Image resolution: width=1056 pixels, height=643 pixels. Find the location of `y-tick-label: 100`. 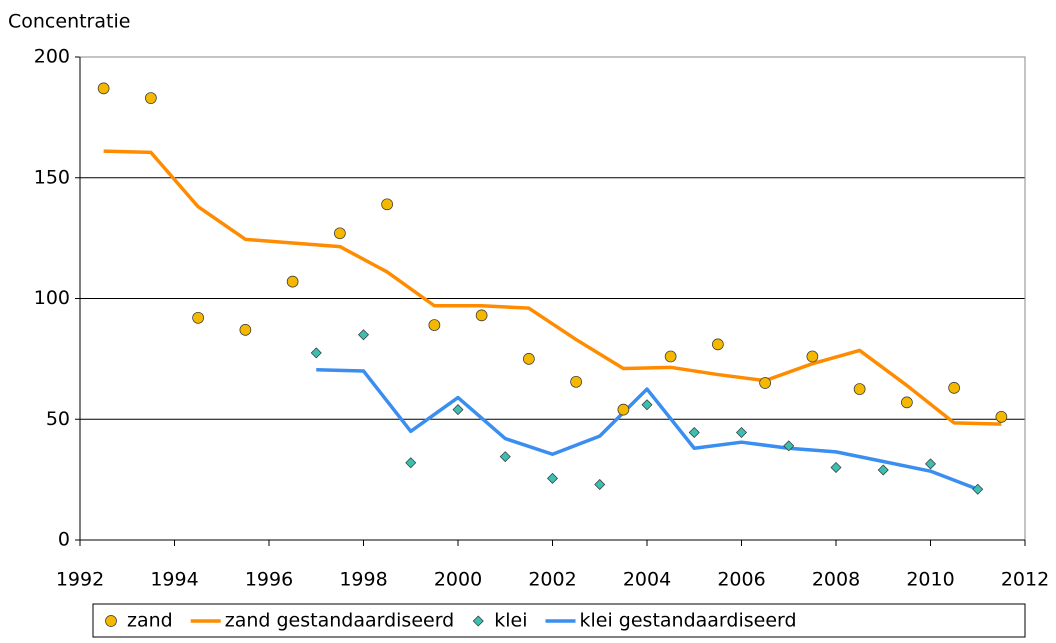

y-tick-label: 100 is located at coordinates (52, 298).